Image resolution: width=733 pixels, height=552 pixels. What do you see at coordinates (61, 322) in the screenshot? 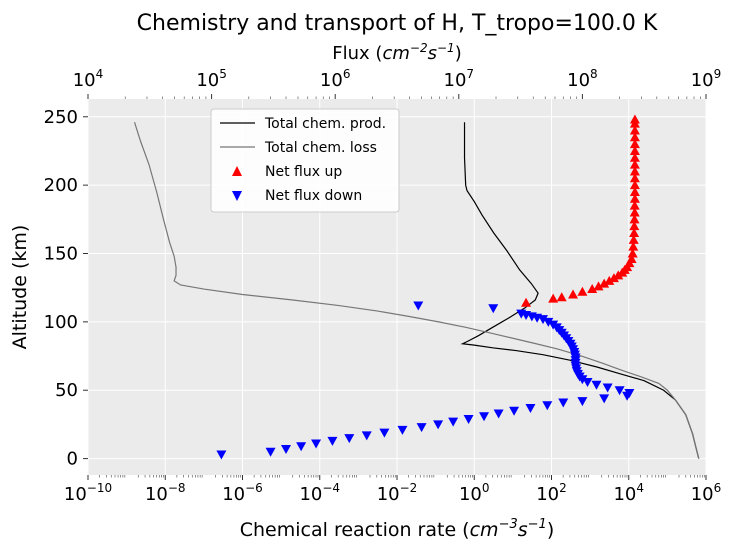
I see `y-tick-label-2: 100` at bounding box center [61, 322].